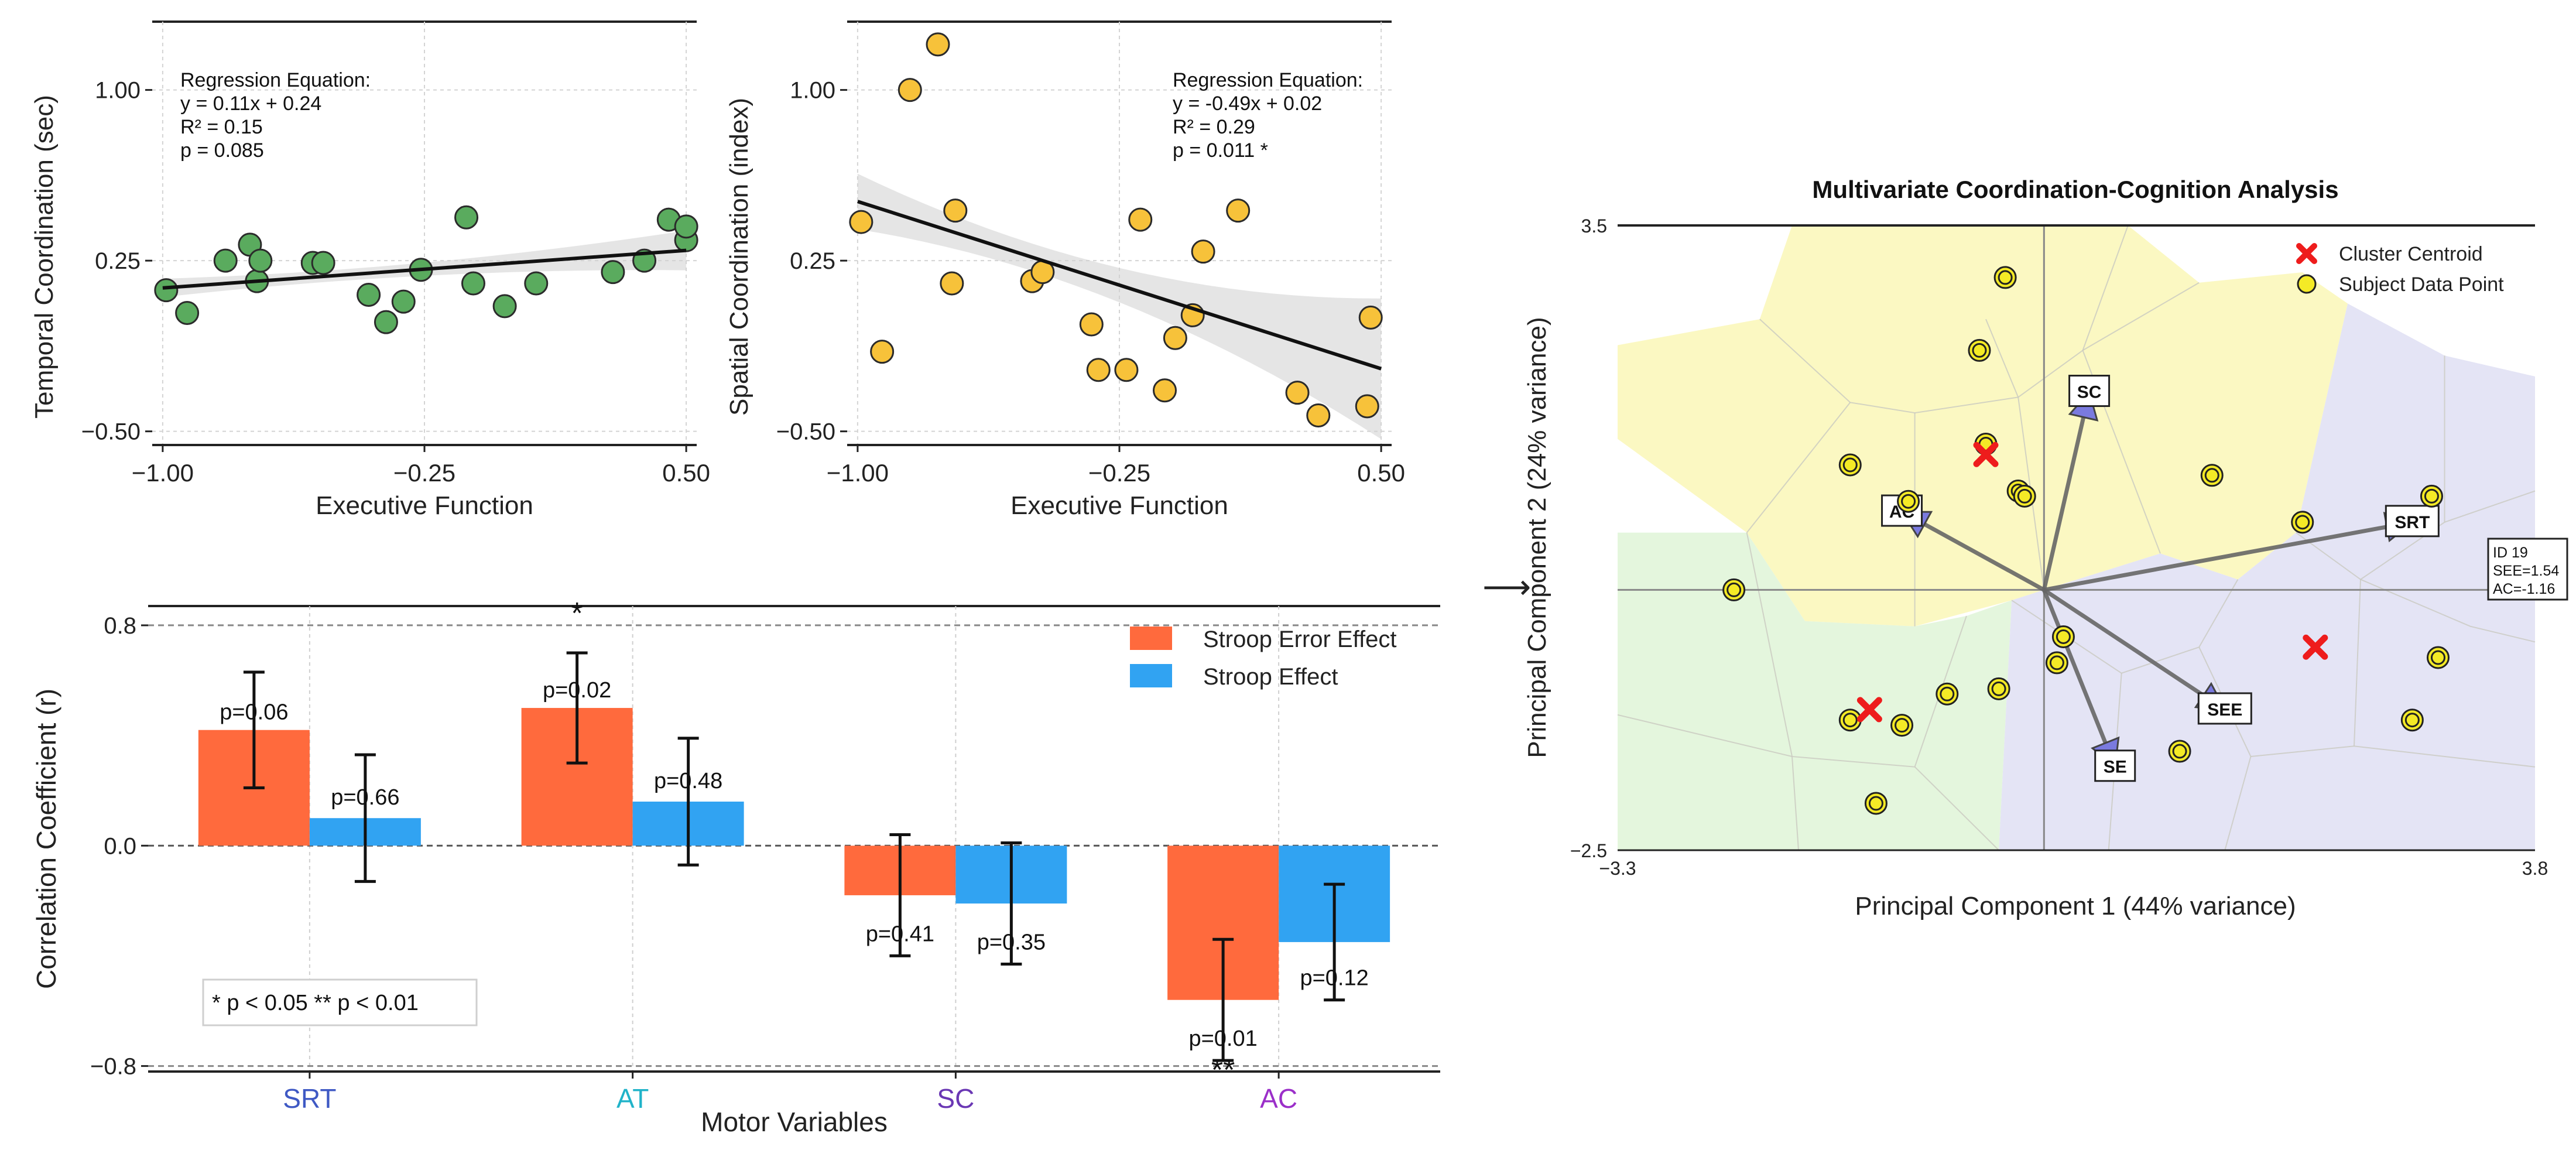  What do you see at coordinates (309, 1099) in the screenshot?
I see `x-category-label: SRT` at bounding box center [309, 1099].